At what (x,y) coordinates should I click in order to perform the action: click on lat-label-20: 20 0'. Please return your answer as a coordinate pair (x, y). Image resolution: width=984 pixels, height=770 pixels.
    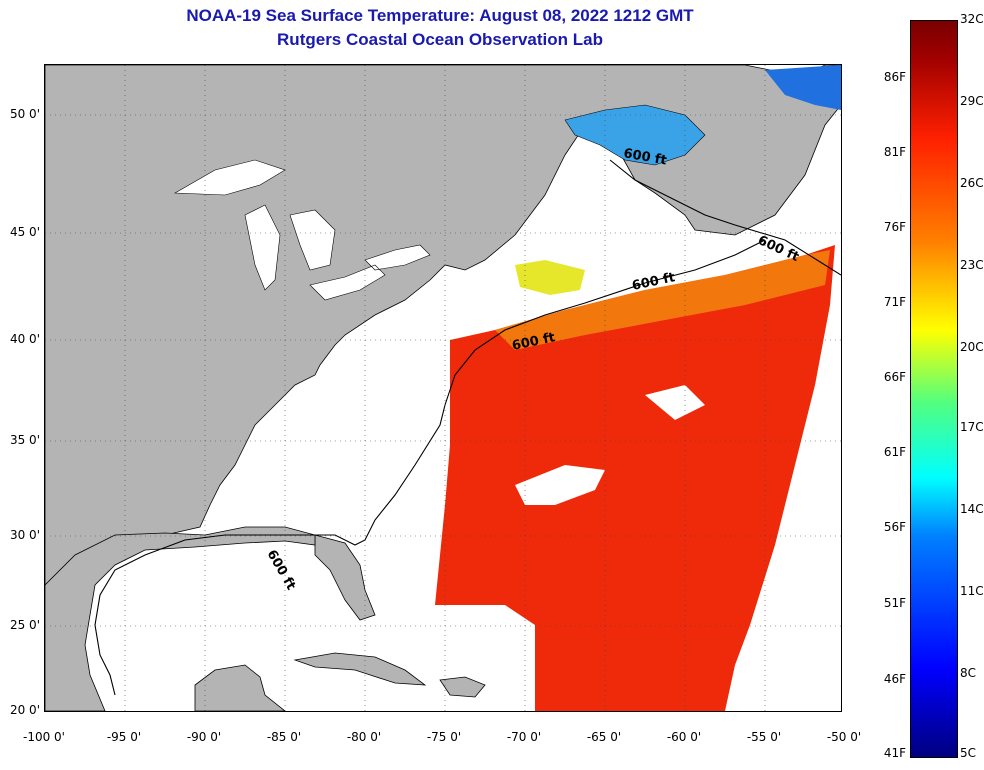
    Looking at the image, I should click on (24, 710).